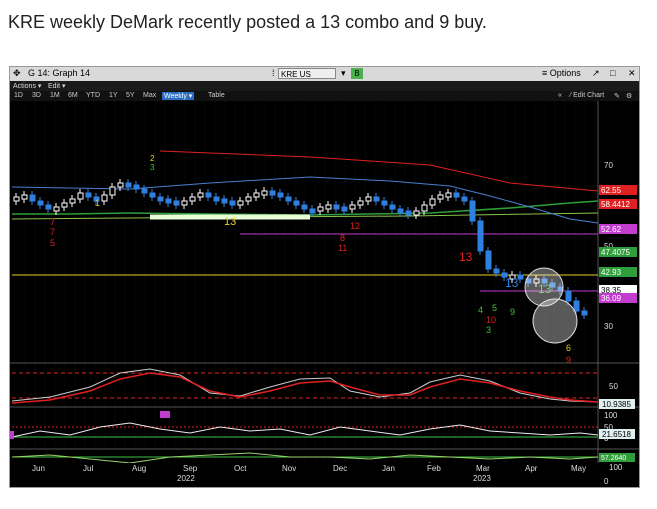 The width and height of the screenshot is (657, 509). I want to click on menu-row: Actions ▾ Edit ▾, so click(324, 86).